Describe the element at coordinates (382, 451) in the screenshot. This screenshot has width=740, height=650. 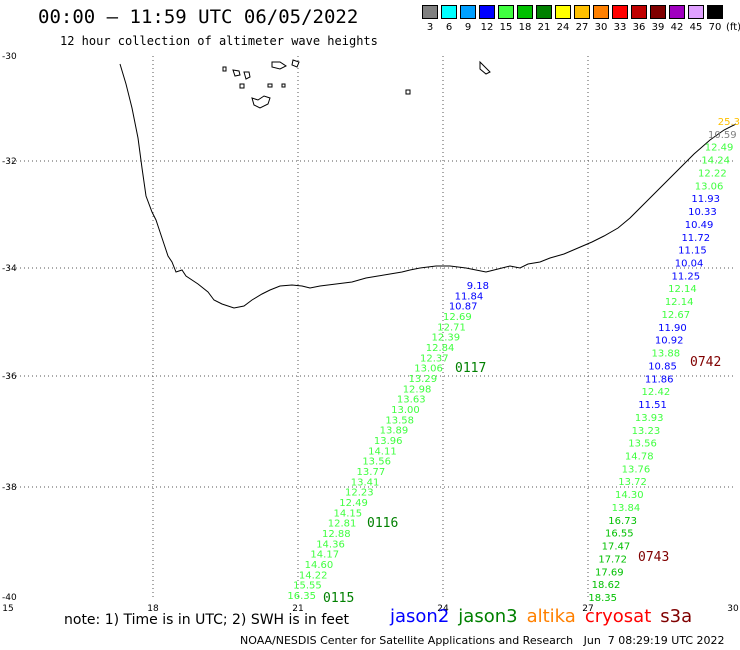
I see `west-track-value: 14.11` at that location.